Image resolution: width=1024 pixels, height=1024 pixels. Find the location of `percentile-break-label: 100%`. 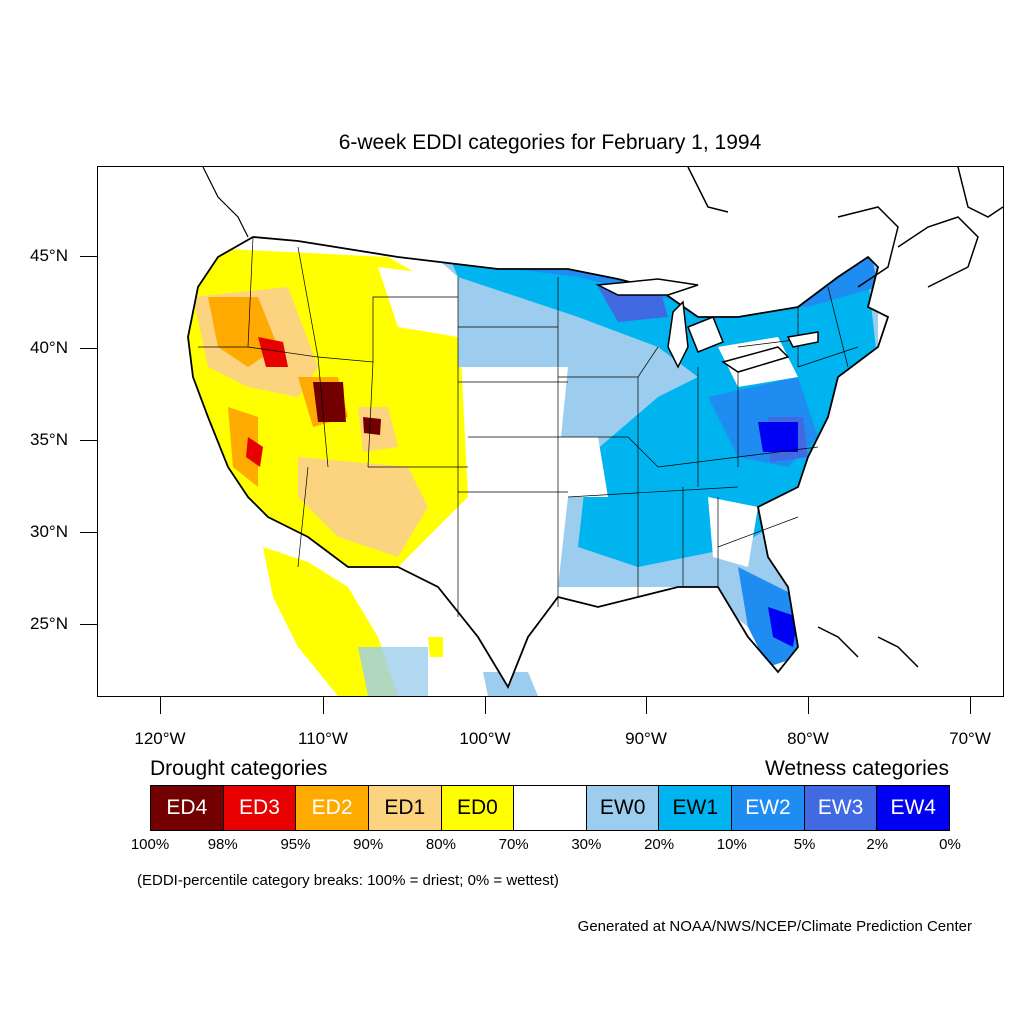

percentile-break-label: 100% is located at coordinates (150, 844).